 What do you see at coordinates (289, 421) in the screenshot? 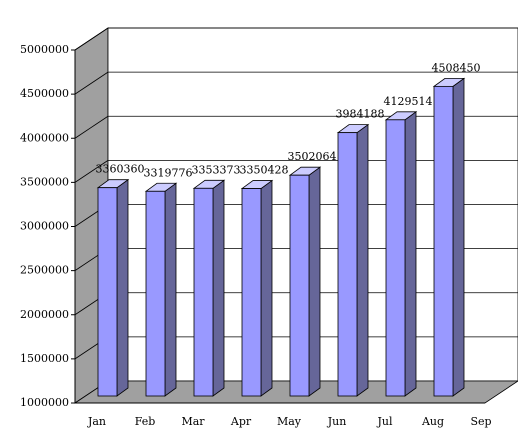
I see `x-tick-label: May` at bounding box center [289, 421].